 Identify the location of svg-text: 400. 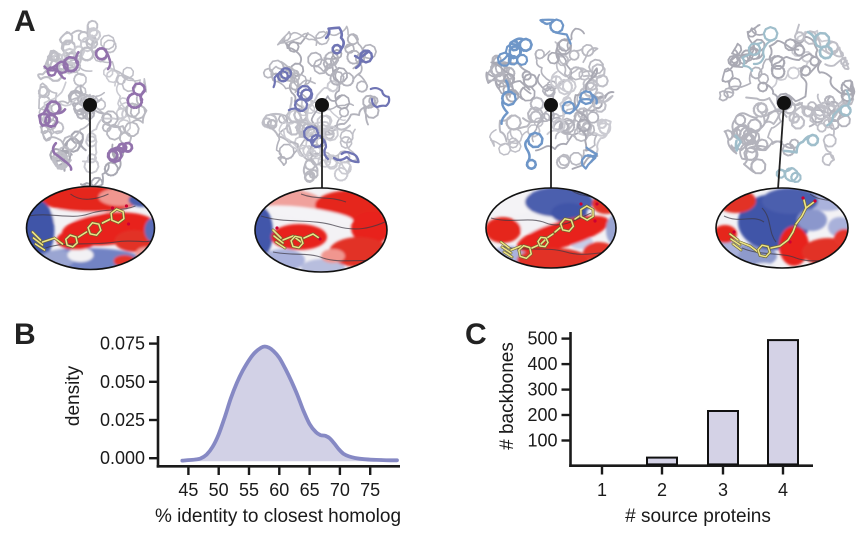
(542, 364).